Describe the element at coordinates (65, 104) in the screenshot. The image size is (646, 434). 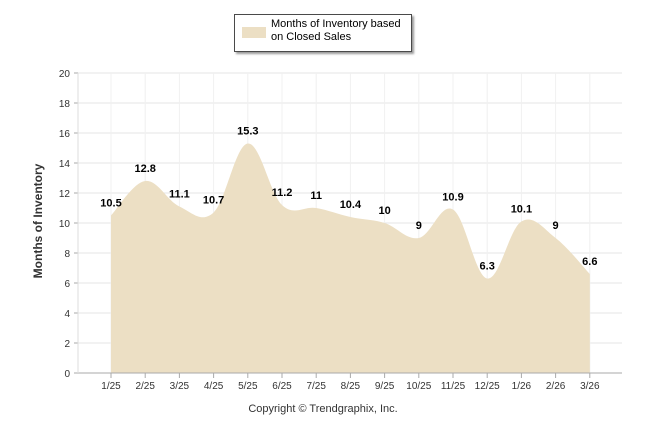
I see `y-tick-label: 18` at that location.